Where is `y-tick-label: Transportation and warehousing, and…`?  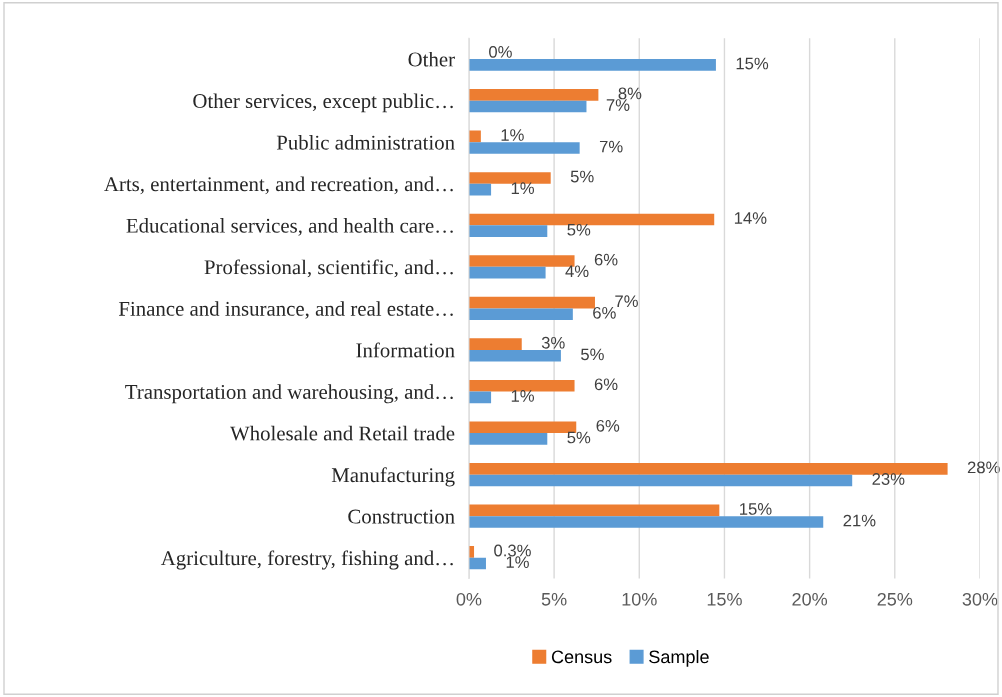 y-tick-label: Transportation and warehousing, and… is located at coordinates (289, 394).